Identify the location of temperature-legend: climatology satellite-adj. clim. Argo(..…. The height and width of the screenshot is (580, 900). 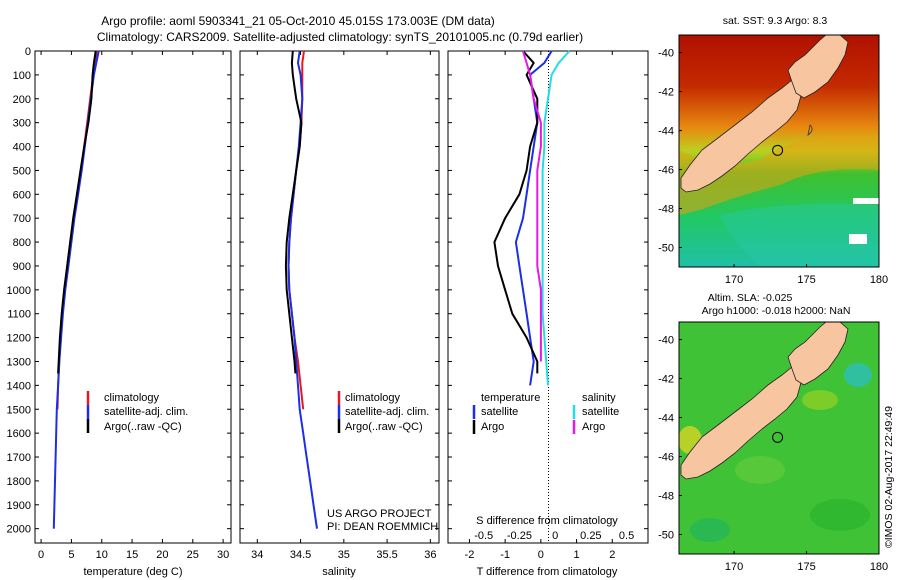
(137, 412).